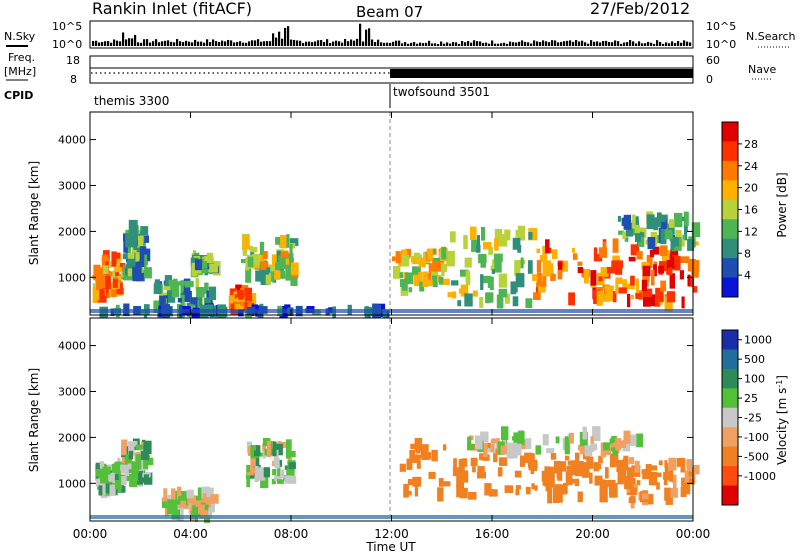 This screenshot has width=800, height=554. Describe the element at coordinates (782, 420) in the screenshot. I see `velocity-colorbar-label: Velocity [m s-1]` at that location.